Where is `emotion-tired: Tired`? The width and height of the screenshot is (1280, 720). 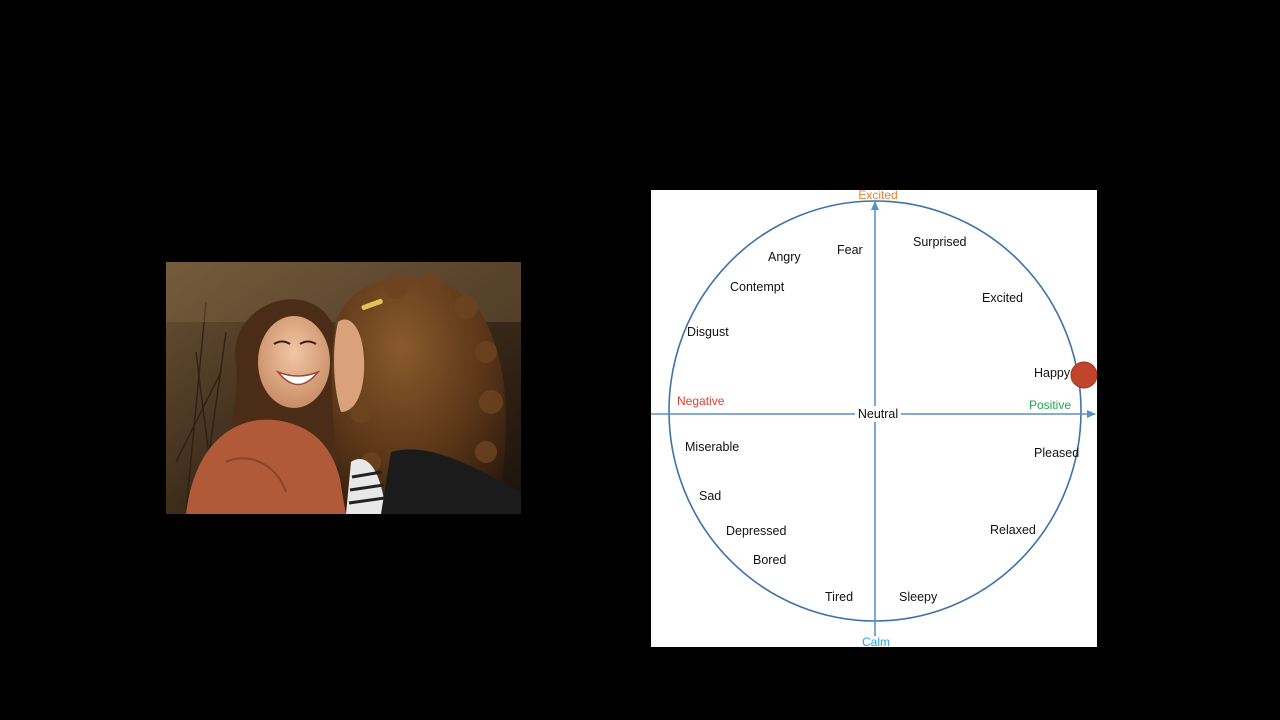
emotion-tired: Tired is located at coordinates (839, 597).